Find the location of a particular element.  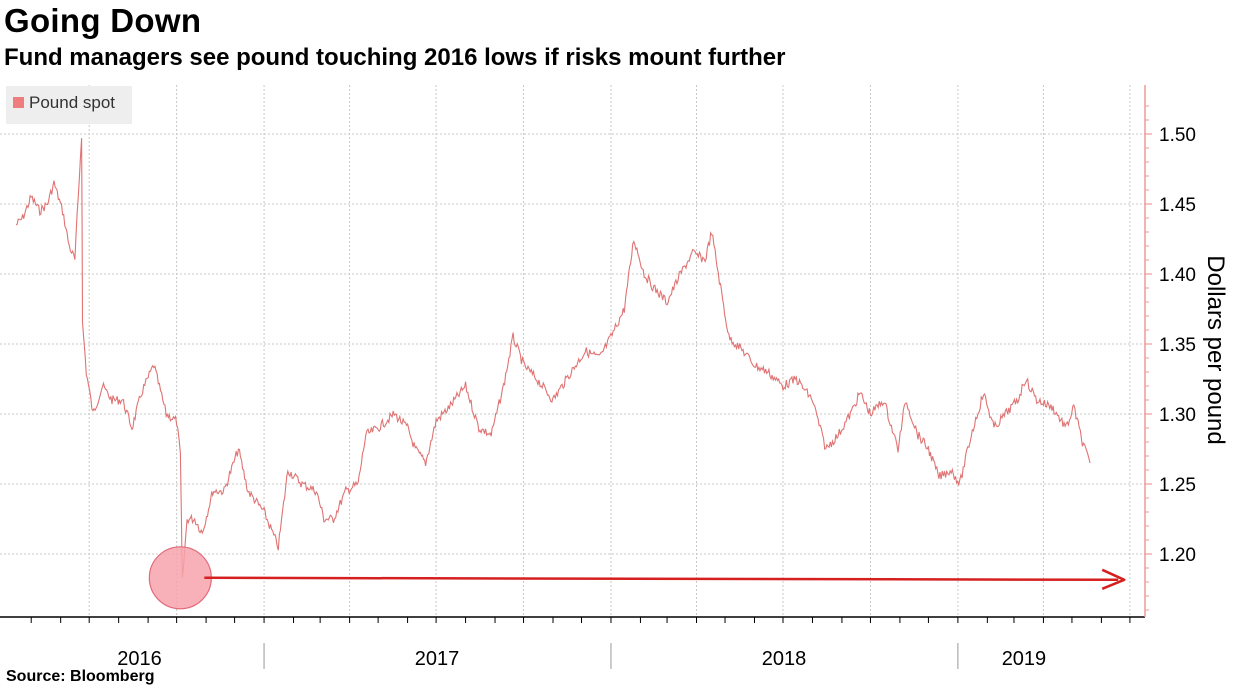

legend-swatch-pound-spot is located at coordinates (18, 102).